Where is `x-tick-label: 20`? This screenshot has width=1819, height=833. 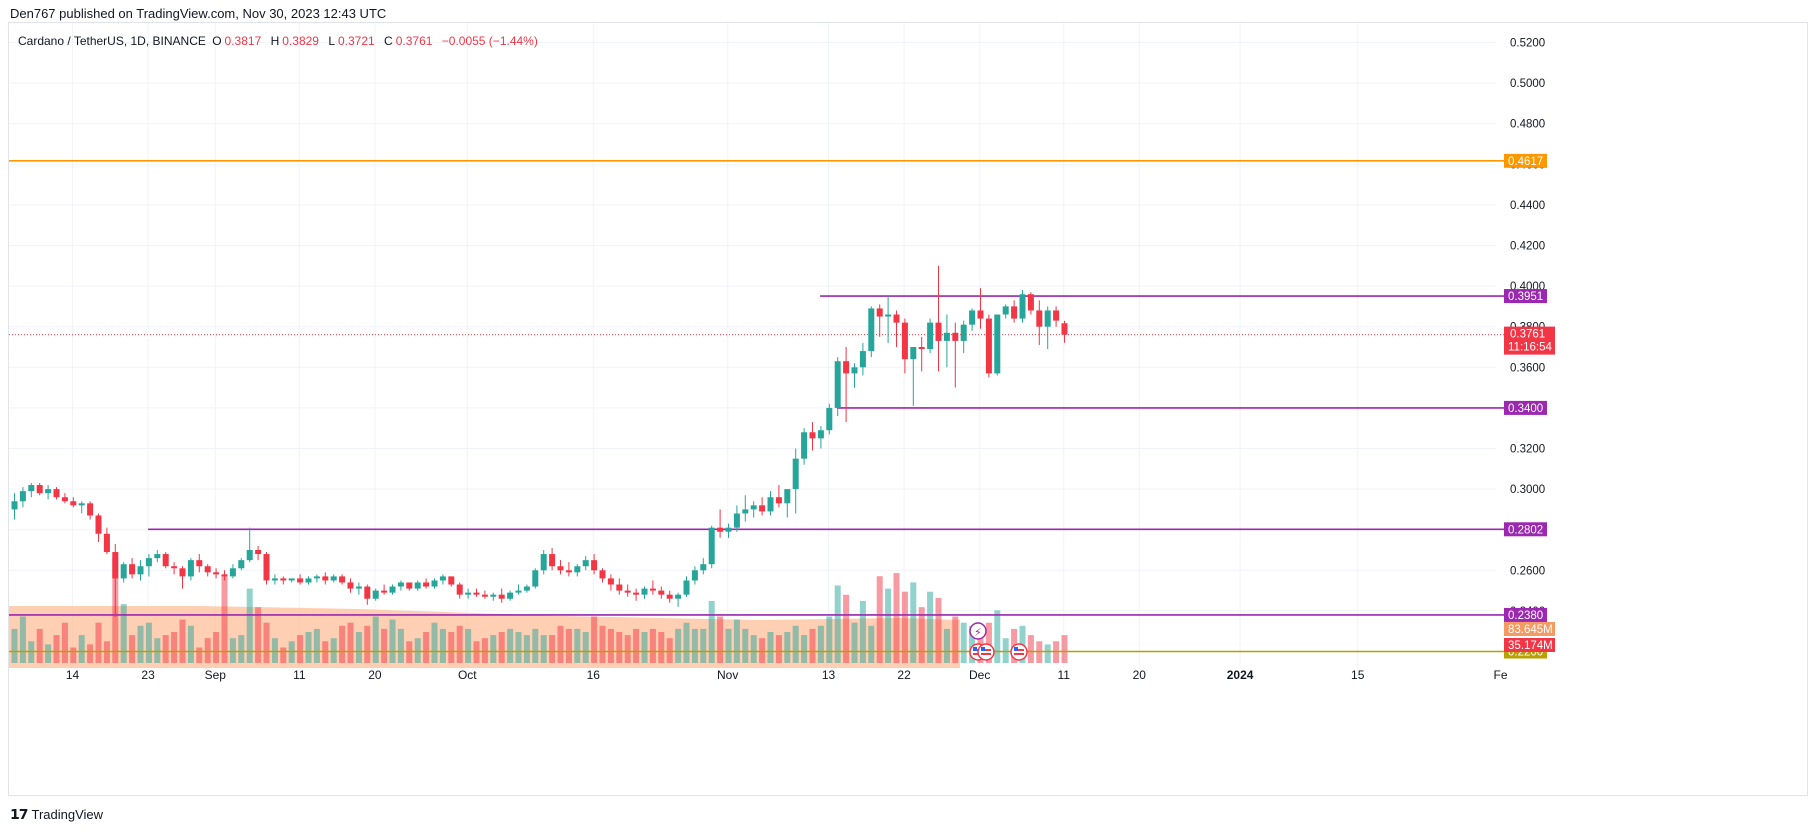 x-tick-label: 20 is located at coordinates (1140, 675).